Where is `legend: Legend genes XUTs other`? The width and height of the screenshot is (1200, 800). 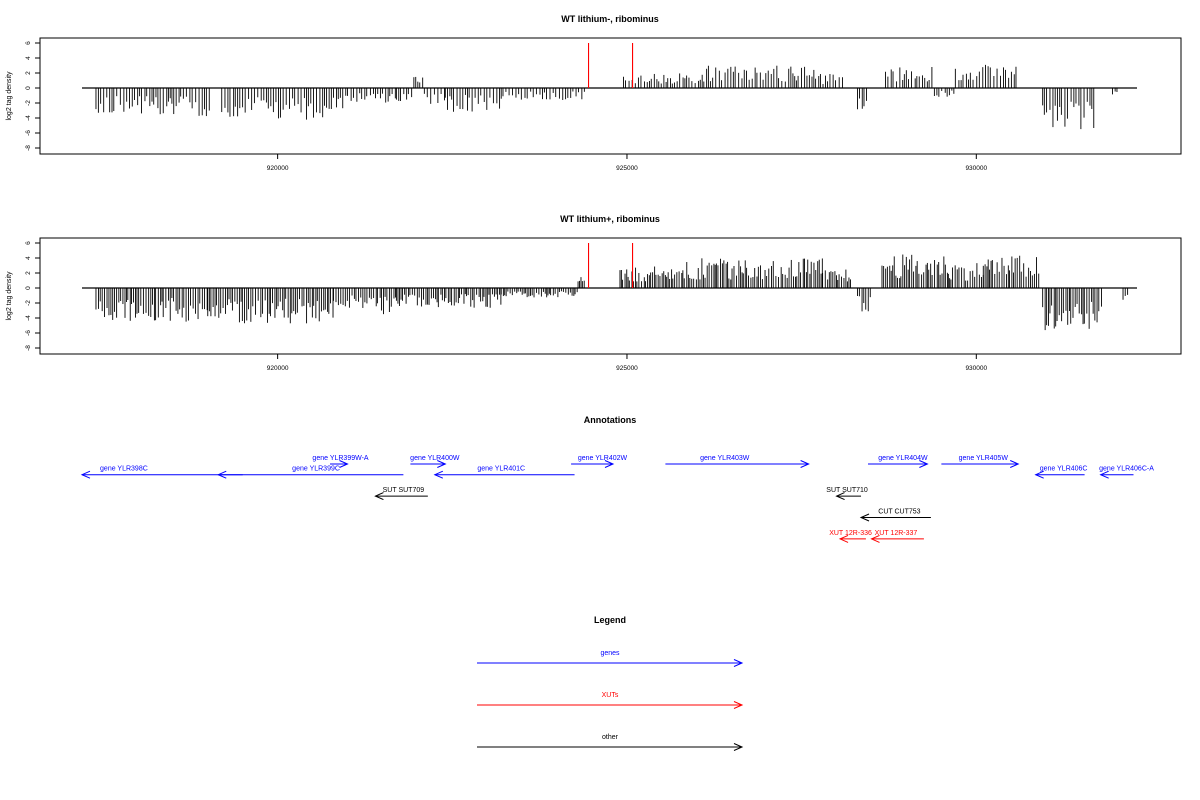
legend: Legend genes XUTs other is located at coordinates (610, 683).